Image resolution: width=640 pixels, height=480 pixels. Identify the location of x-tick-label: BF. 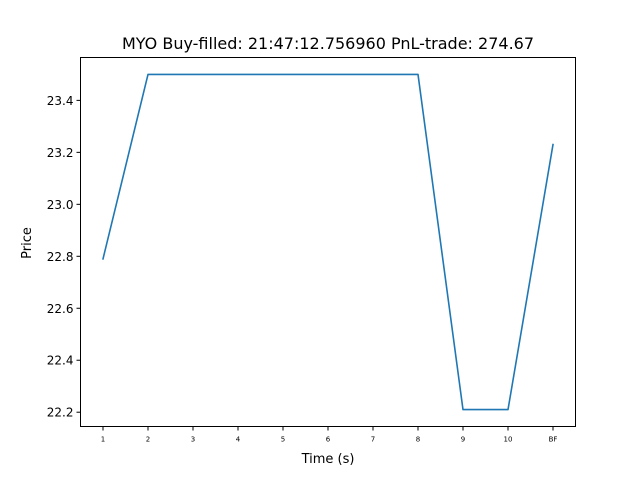
(553, 440).